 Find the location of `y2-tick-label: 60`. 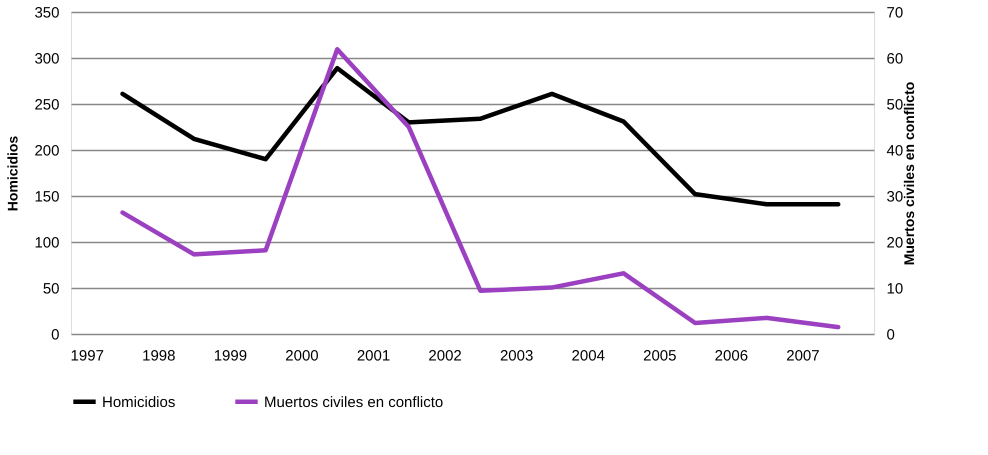

y2-tick-label: 60 is located at coordinates (895, 59).